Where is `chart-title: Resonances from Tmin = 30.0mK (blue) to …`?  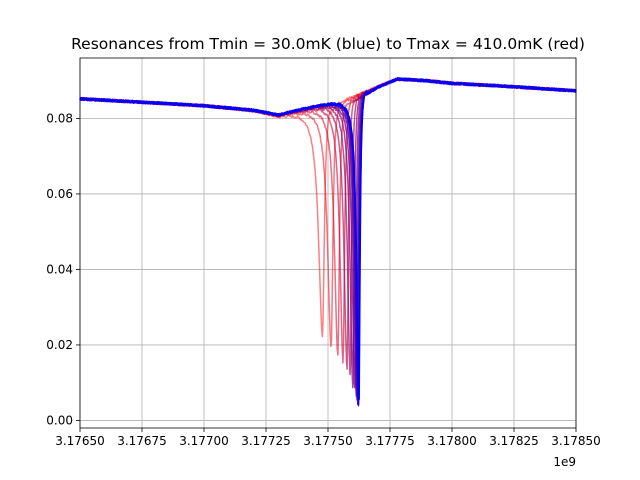
chart-title: Resonances from Tmin = 30.0mK (blue) to … is located at coordinates (328, 44).